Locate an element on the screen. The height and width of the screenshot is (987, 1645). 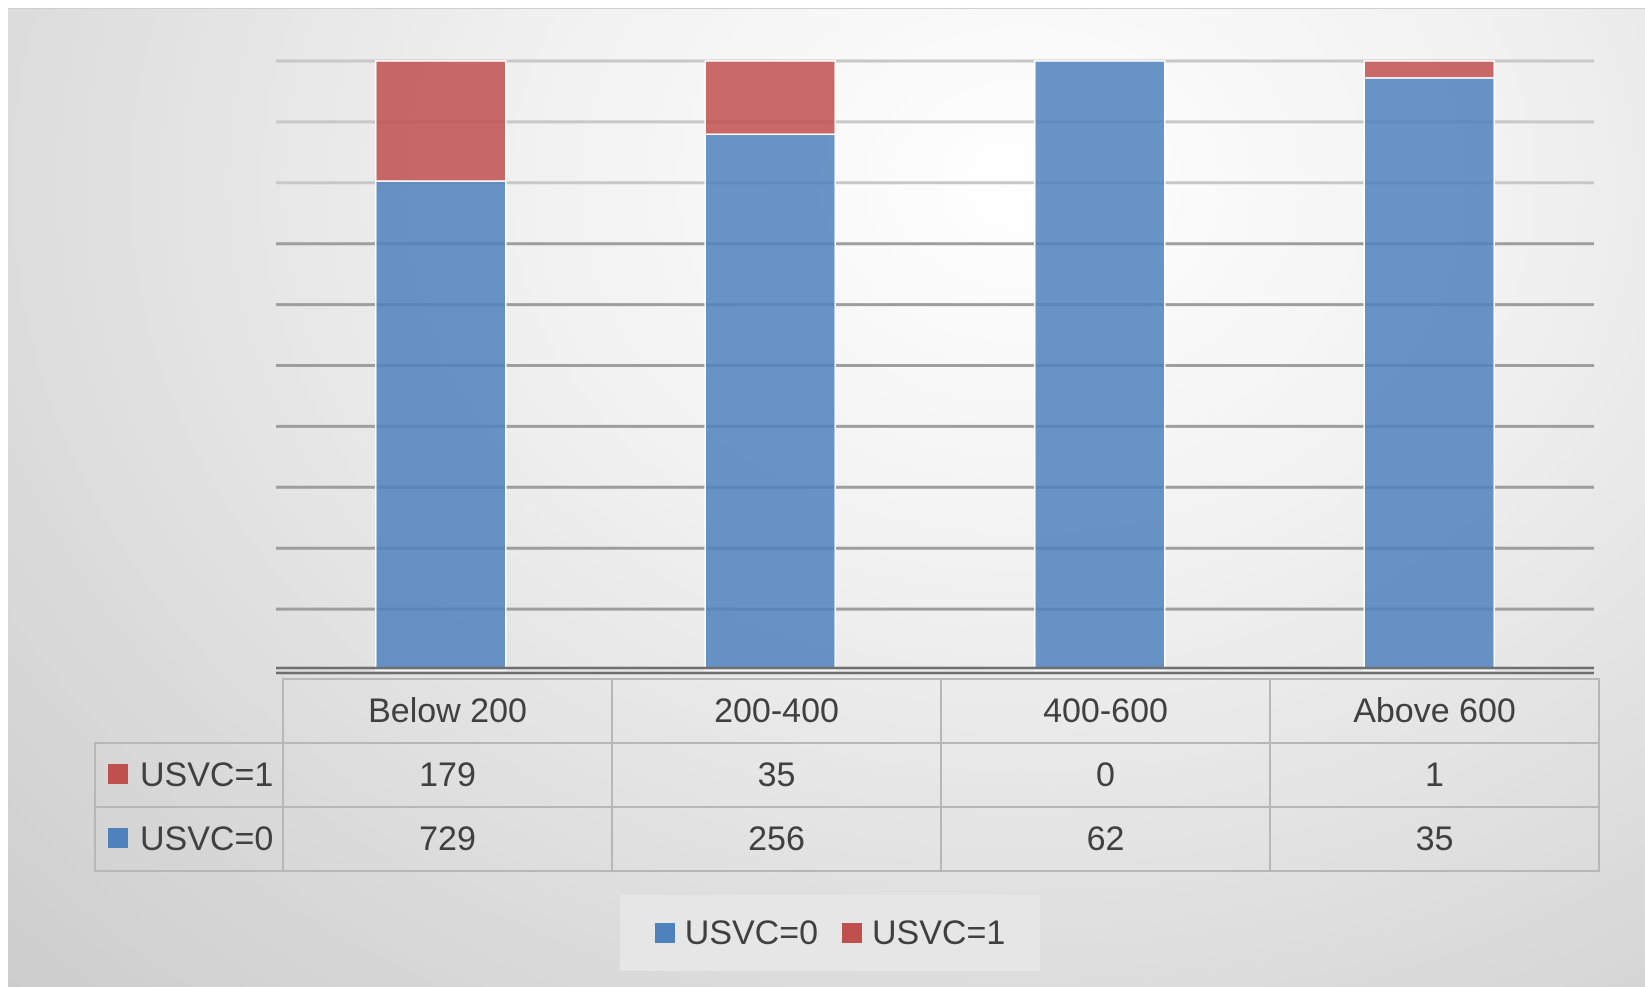
table-row-usvc1: USVC=1 179 35 0 1 is located at coordinates (847, 775).